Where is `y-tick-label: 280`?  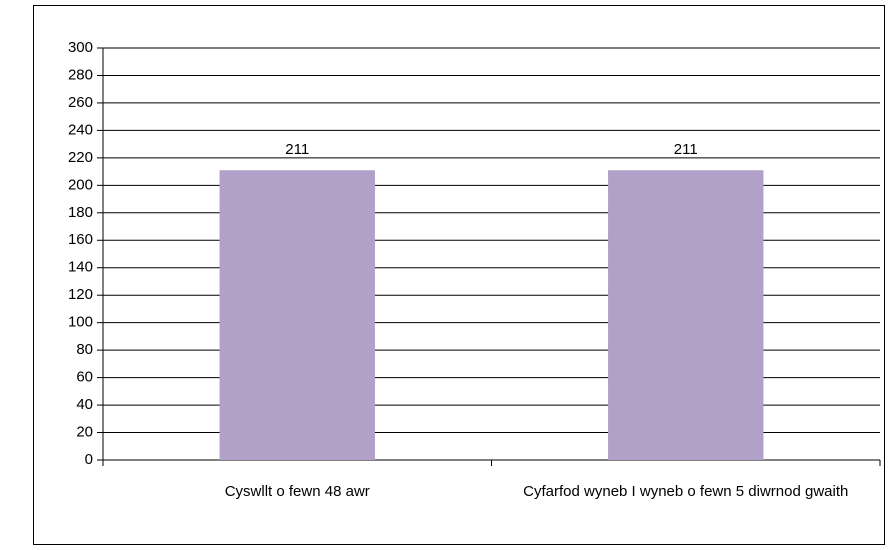 y-tick-label: 280 is located at coordinates (80, 74).